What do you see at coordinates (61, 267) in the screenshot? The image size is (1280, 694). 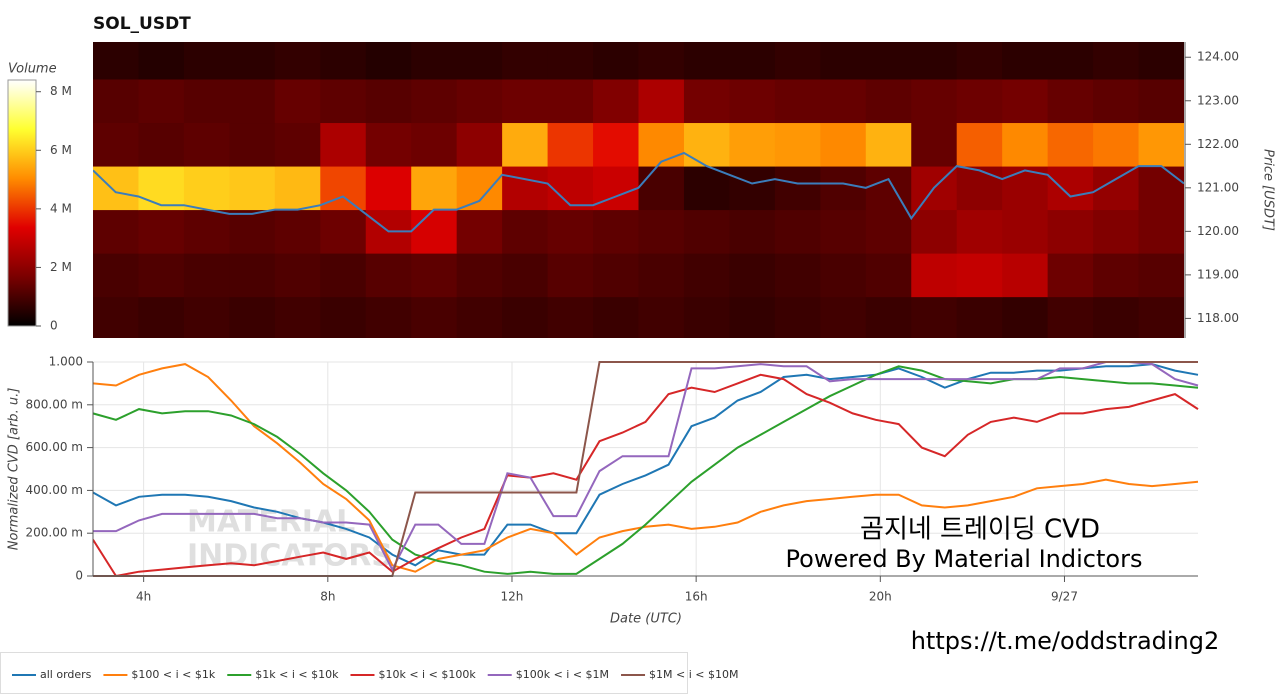 I see `colorbar-tick-label: 2 M` at bounding box center [61, 267].